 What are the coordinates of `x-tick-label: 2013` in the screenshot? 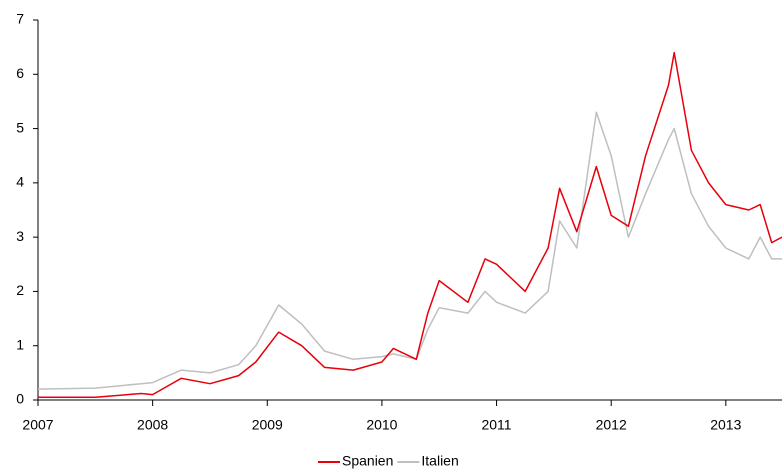 It's located at (725, 425).